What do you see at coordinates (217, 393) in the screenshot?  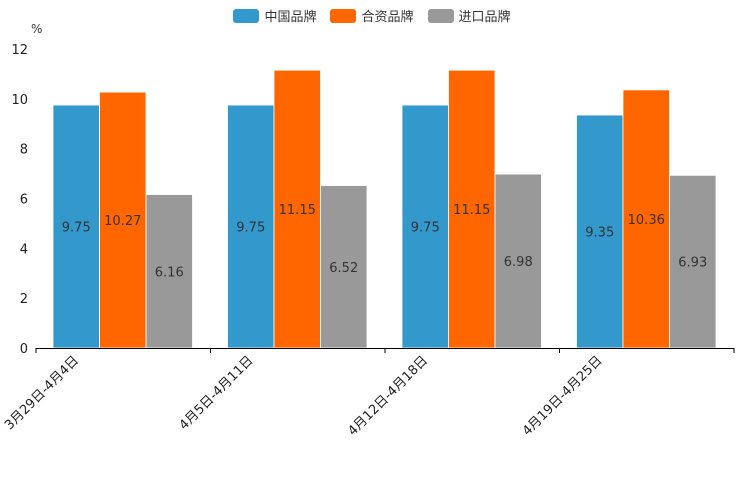 I see `x-tick-label: 4月5日-4月11日` at bounding box center [217, 393].